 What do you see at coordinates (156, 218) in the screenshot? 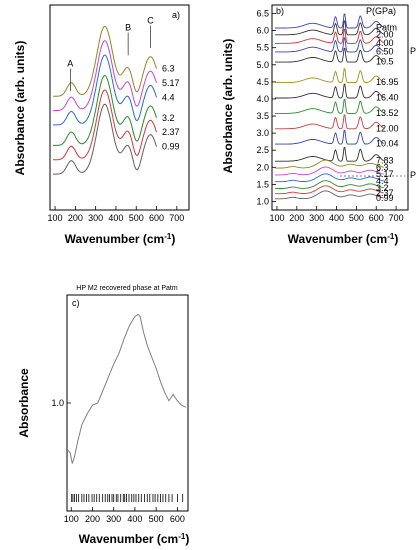
I see `panel-a-x-tick-label: 600` at bounding box center [156, 218].